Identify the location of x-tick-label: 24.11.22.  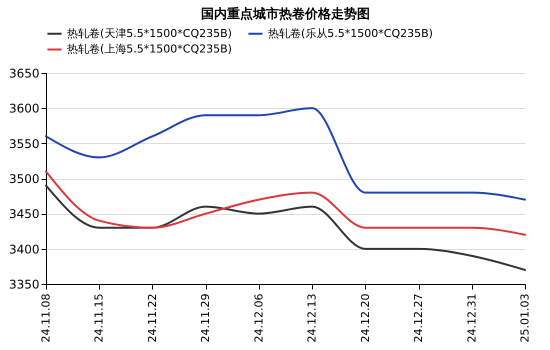
(152, 318).